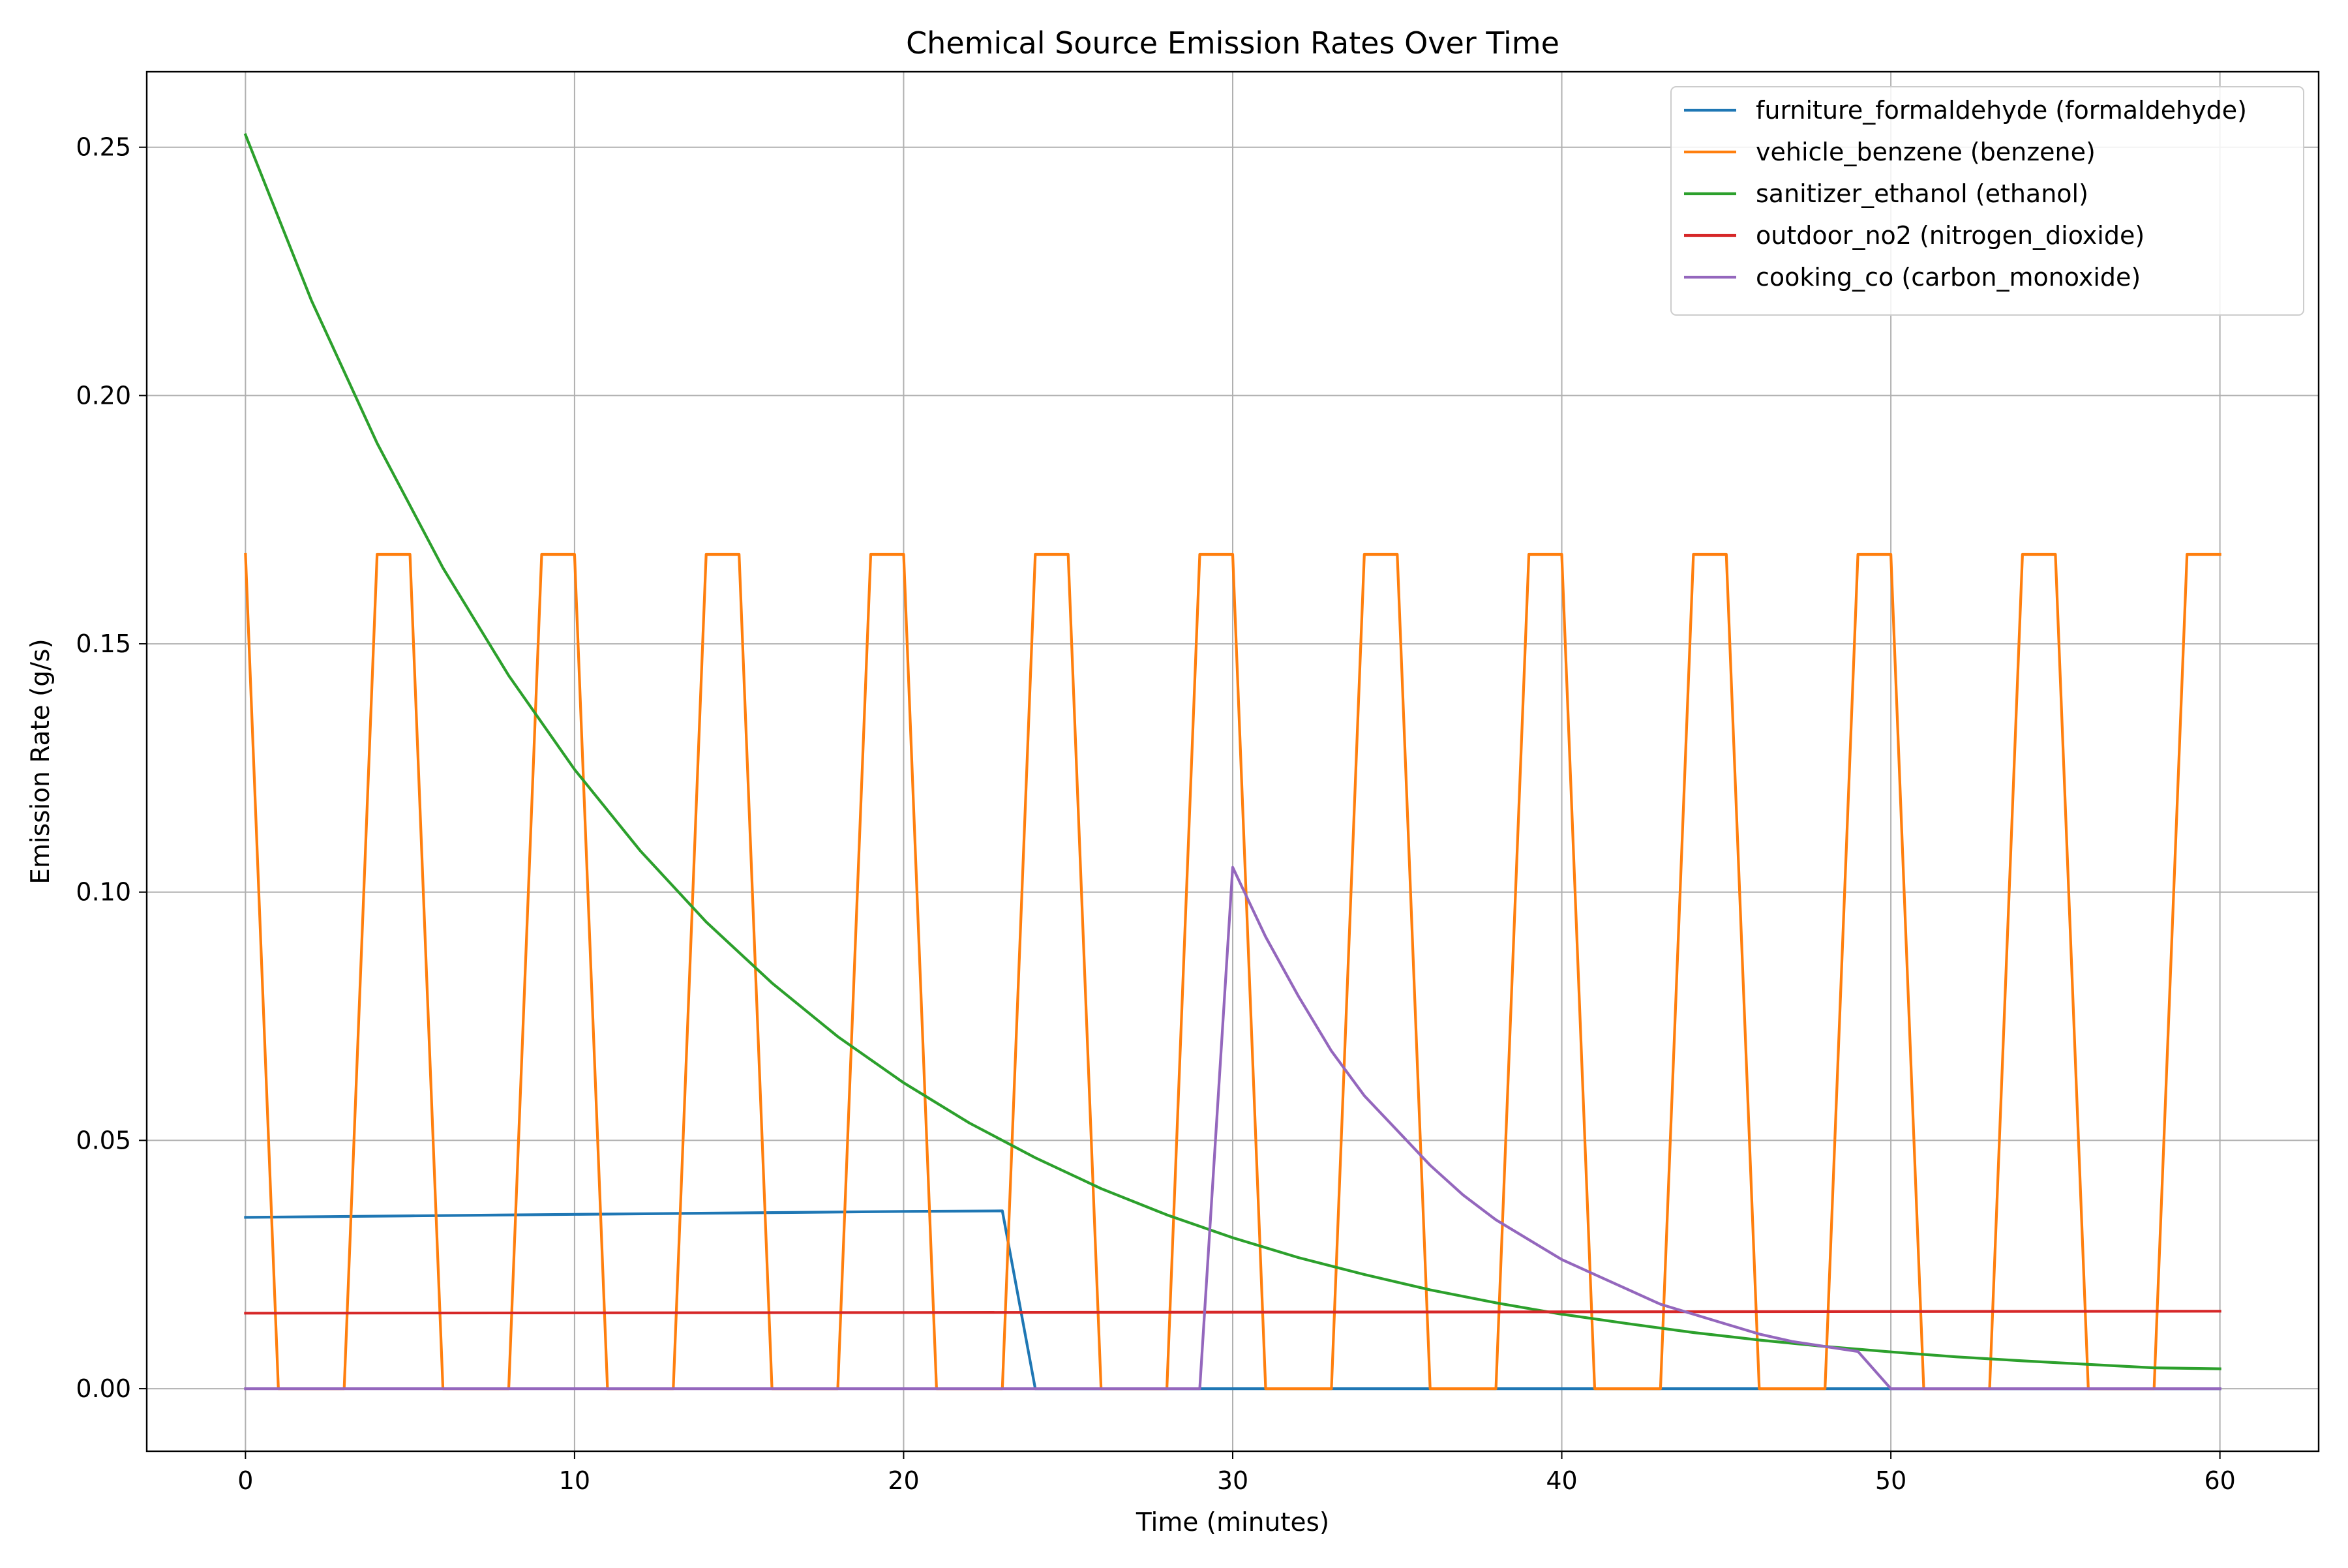 The width and height of the screenshot is (2348, 1568). I want to click on legend-label-3: sanitizer_ethanol (ethanol), so click(1922, 193).